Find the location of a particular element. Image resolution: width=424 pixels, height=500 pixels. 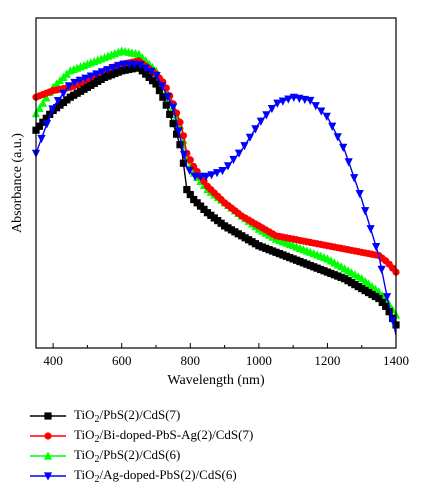

legend-item: TiO2/Ag-doped-PbS(2)/CdS(6) is located at coordinates (140, 476).